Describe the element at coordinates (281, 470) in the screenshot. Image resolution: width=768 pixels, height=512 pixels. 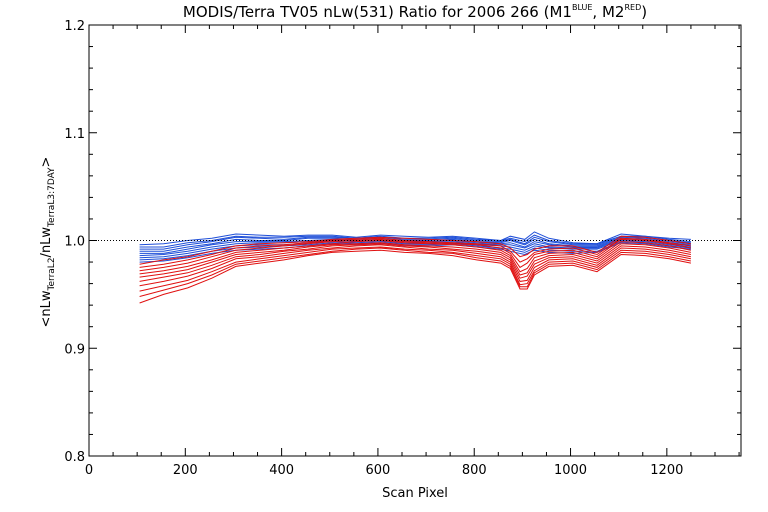
I see `x-tick-label: 400` at that location.